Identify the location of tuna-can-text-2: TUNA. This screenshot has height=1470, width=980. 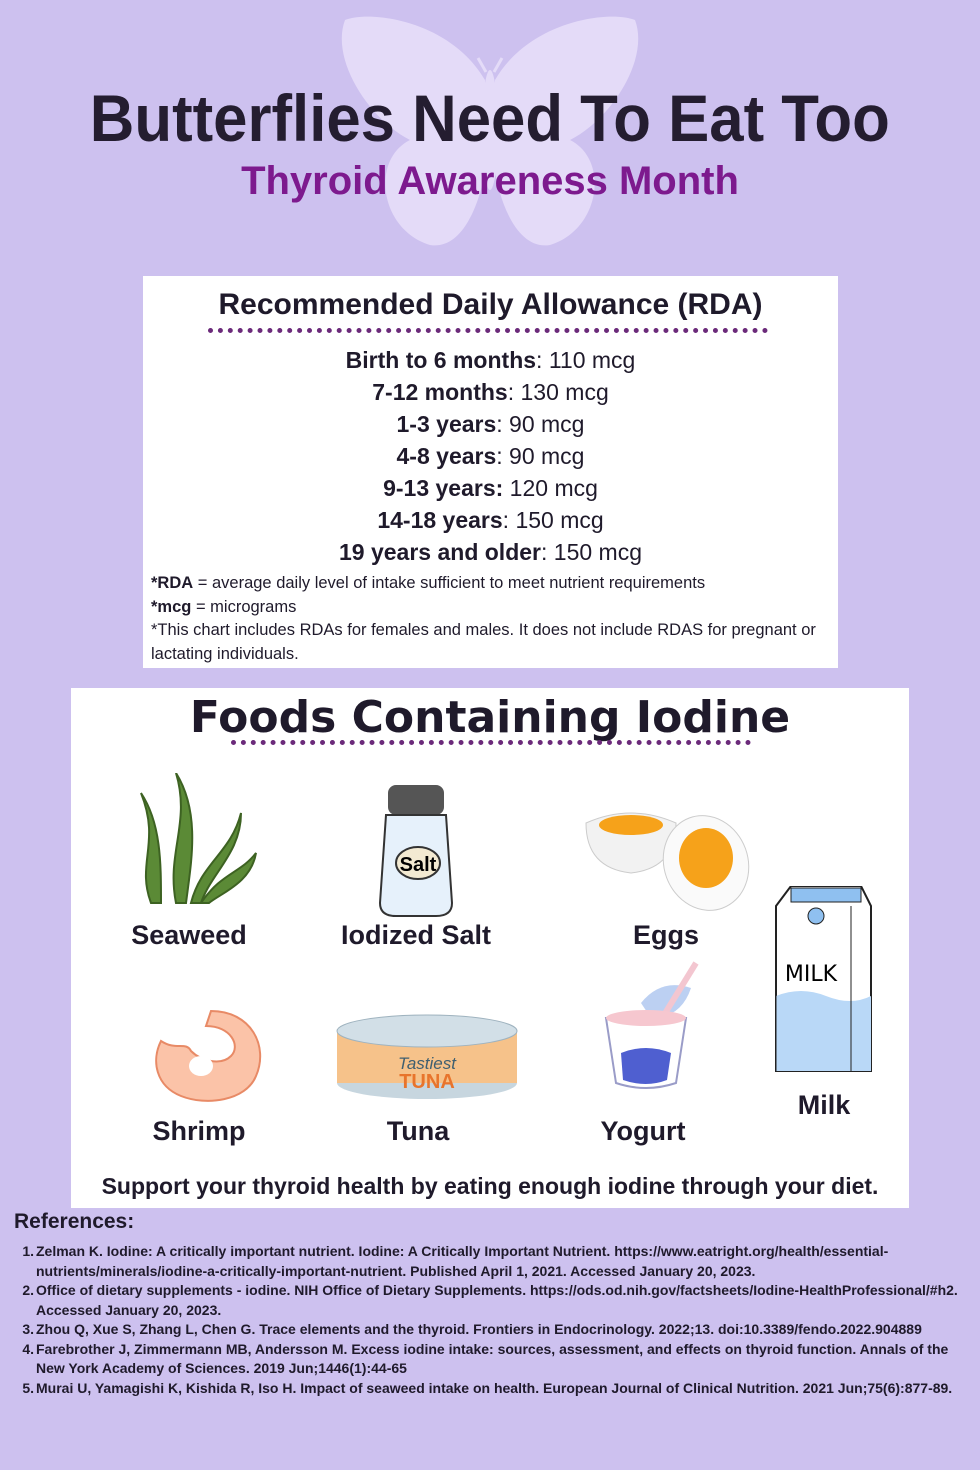
(427, 1082).